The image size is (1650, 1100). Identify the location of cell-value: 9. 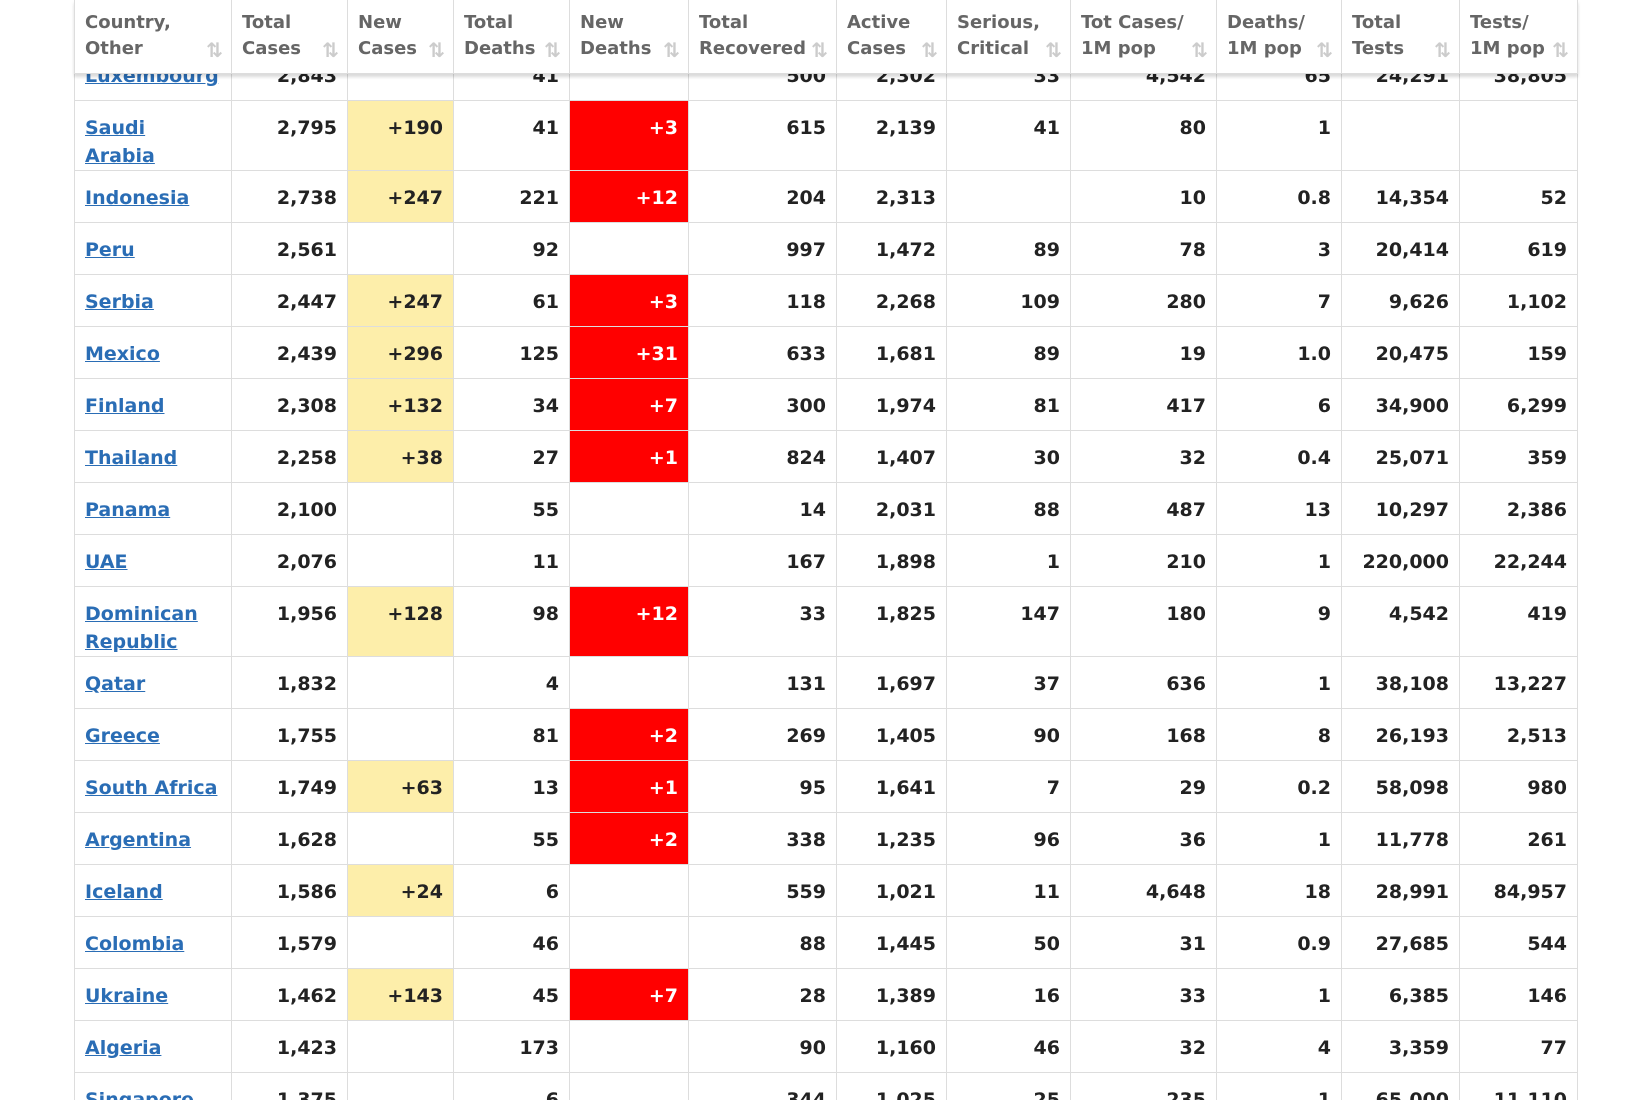
(1324, 614).